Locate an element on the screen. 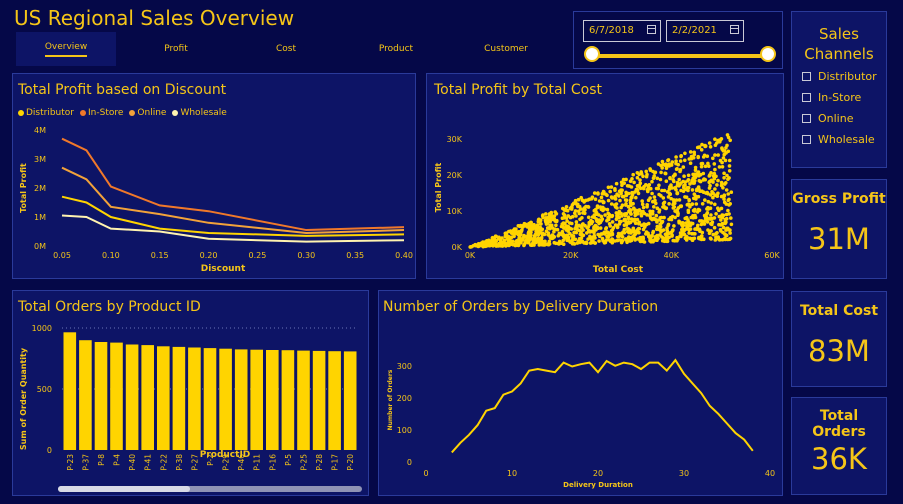 The width and height of the screenshot is (903, 504). legend-item-distributor: Distributor is located at coordinates (46, 113).